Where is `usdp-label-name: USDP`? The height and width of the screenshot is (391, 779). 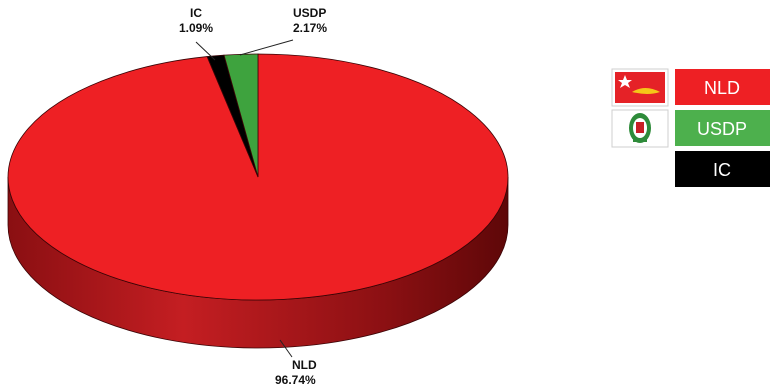
usdp-label-name: USDP is located at coordinates (309, 13).